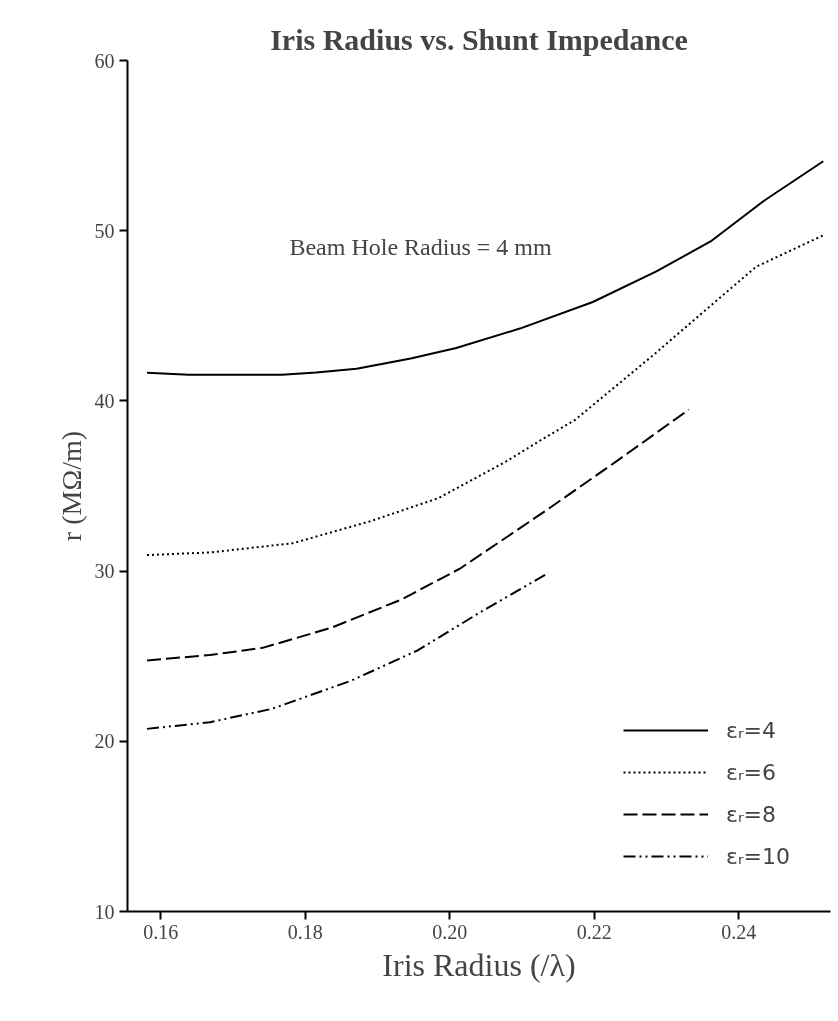 The image size is (838, 1021). What do you see at coordinates (104, 741) in the screenshot?
I see `y-tick-label: 20` at bounding box center [104, 741].